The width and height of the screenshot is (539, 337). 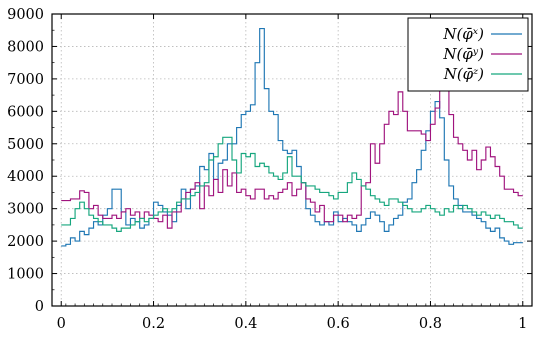 I want to click on y-tick-label-7: 7000, so click(x=25, y=80).